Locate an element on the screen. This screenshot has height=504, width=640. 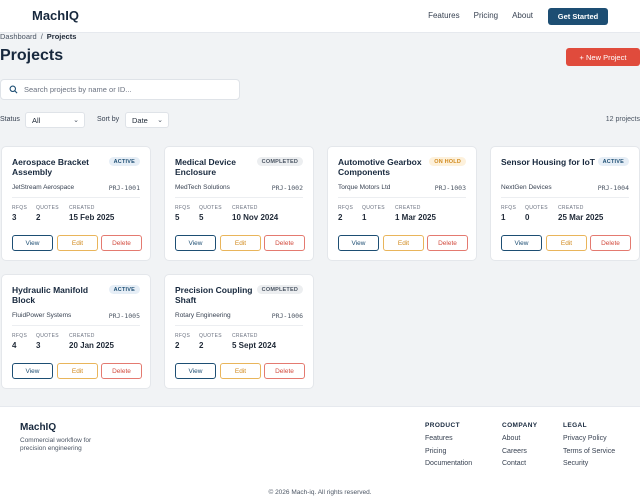
created-stat: CREATED 15 Feb 2025 is located at coordinates (91, 213).